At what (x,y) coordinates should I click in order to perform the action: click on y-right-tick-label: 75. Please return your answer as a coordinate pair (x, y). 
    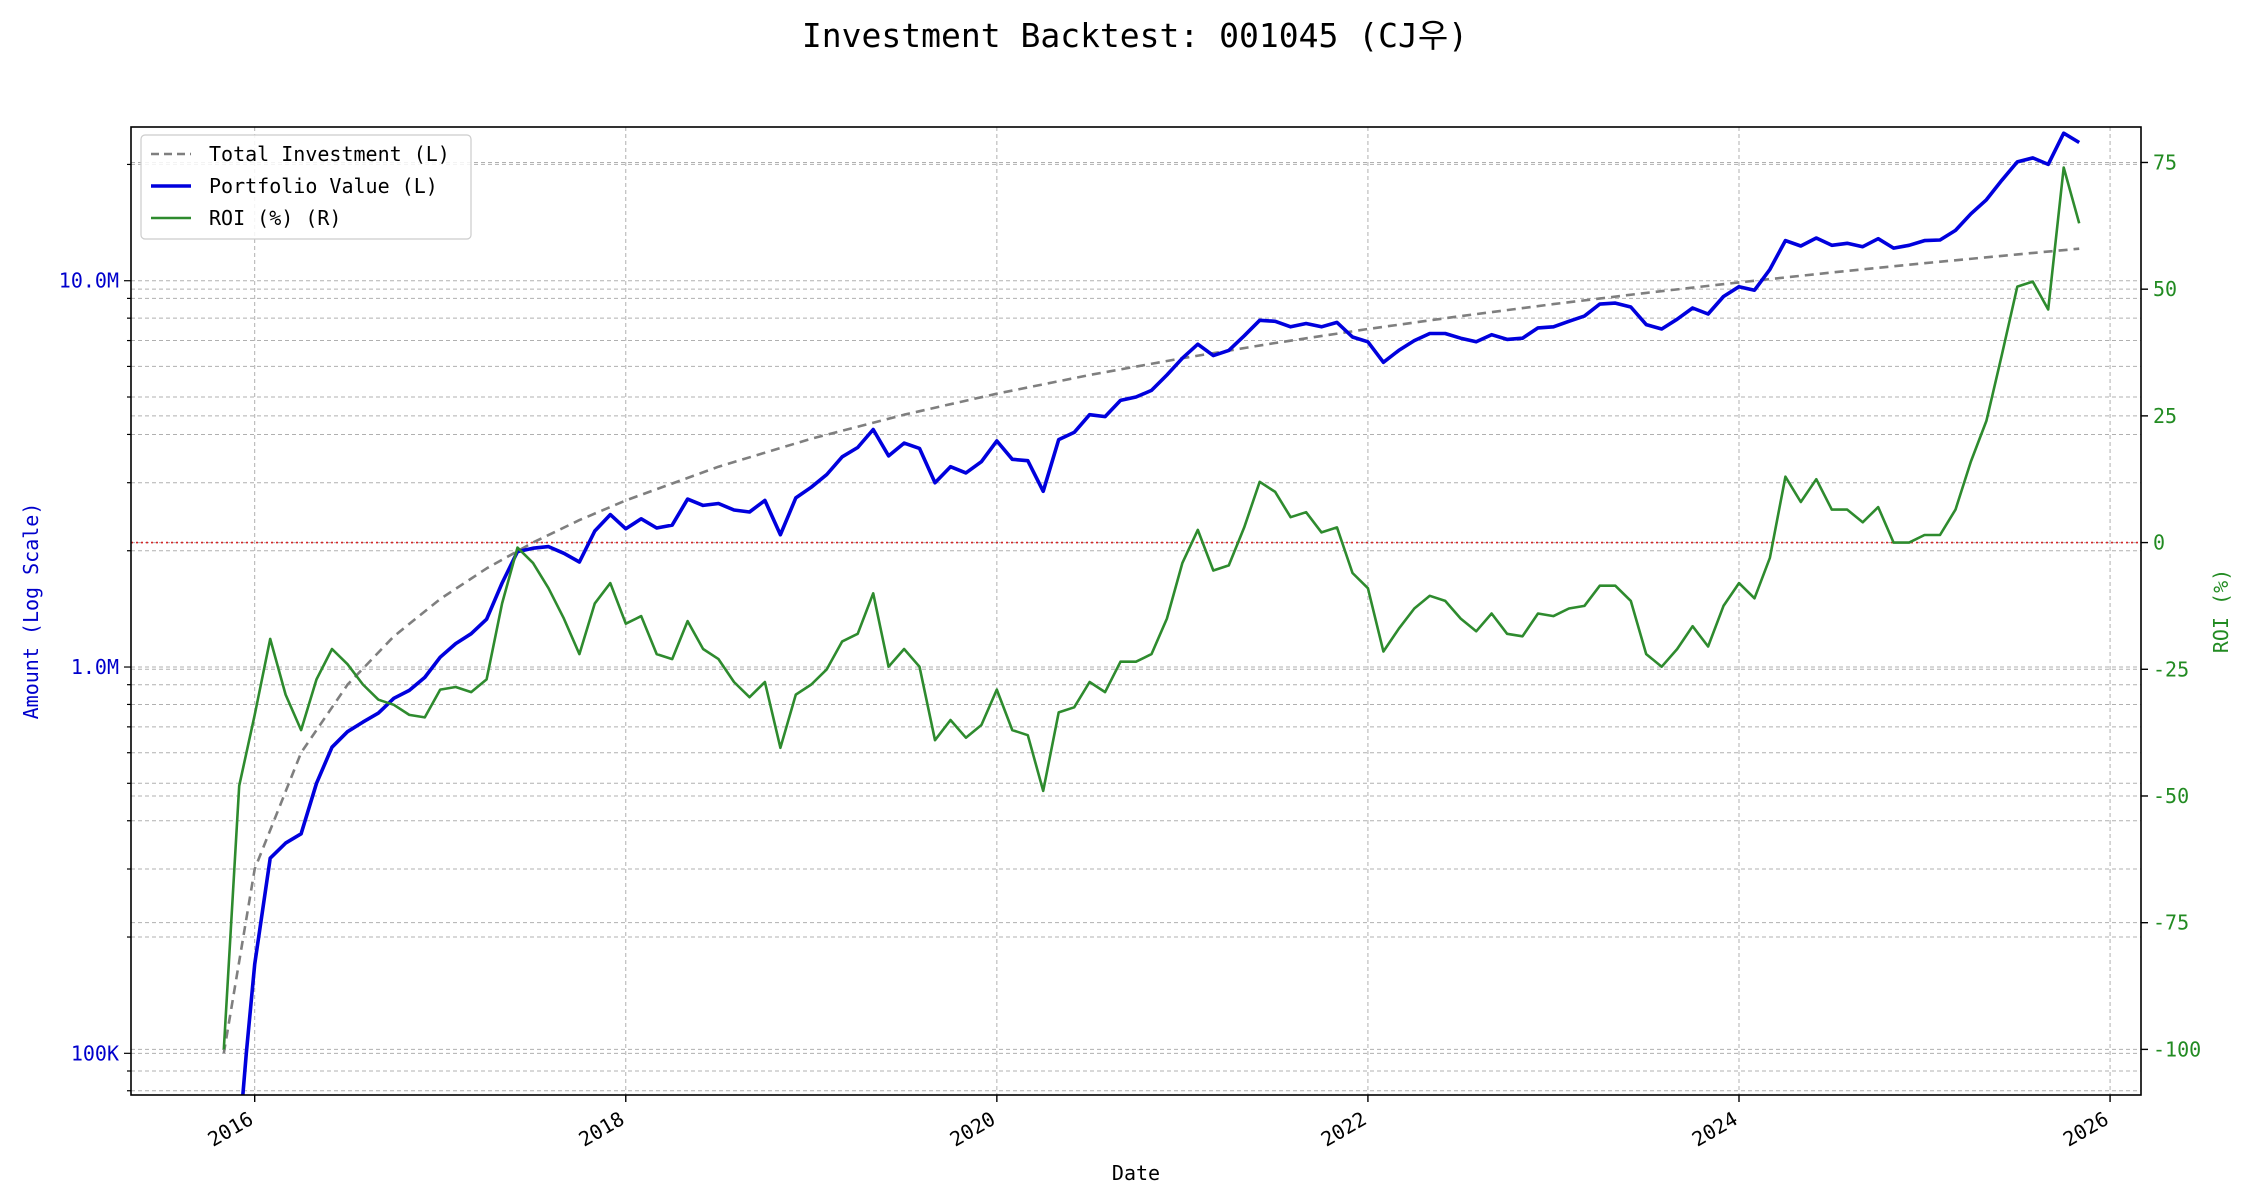
    Looking at the image, I should click on (2165, 162).